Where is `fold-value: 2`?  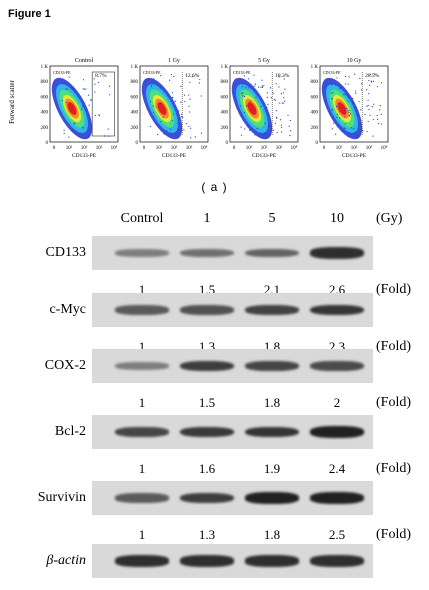
fold-value: 2 is located at coordinates (337, 402).